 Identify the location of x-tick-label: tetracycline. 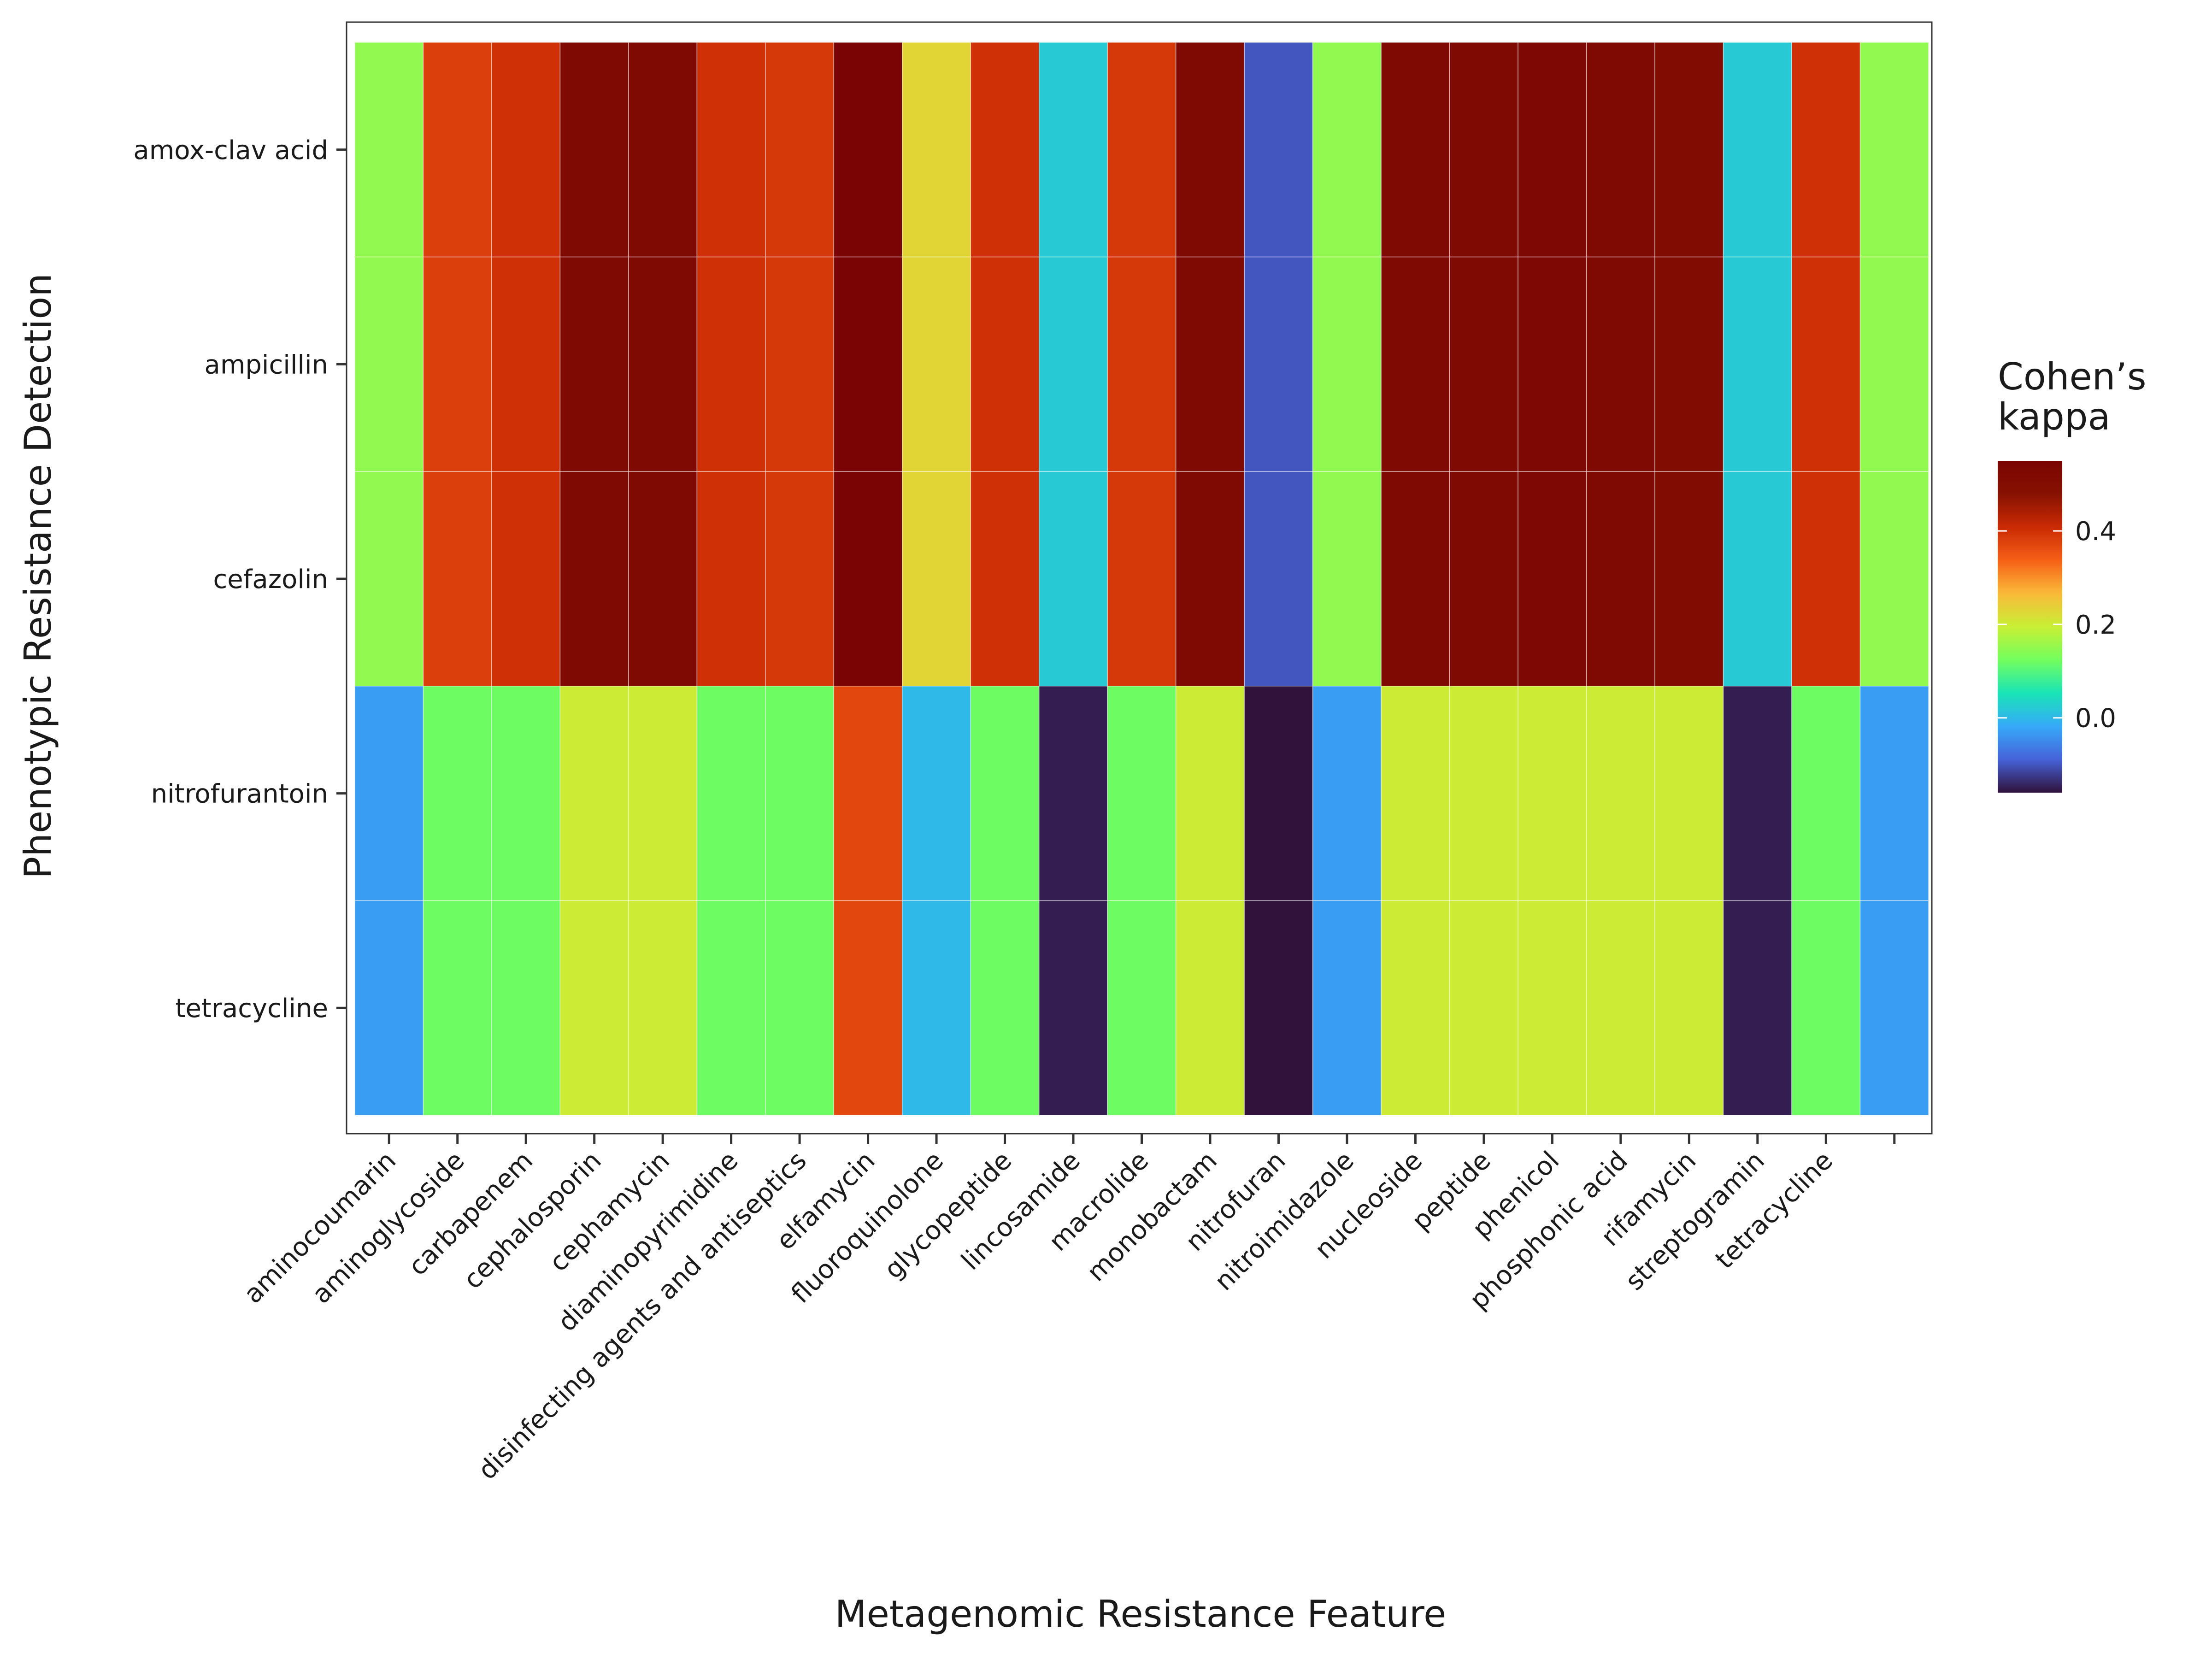
(1774, 1210).